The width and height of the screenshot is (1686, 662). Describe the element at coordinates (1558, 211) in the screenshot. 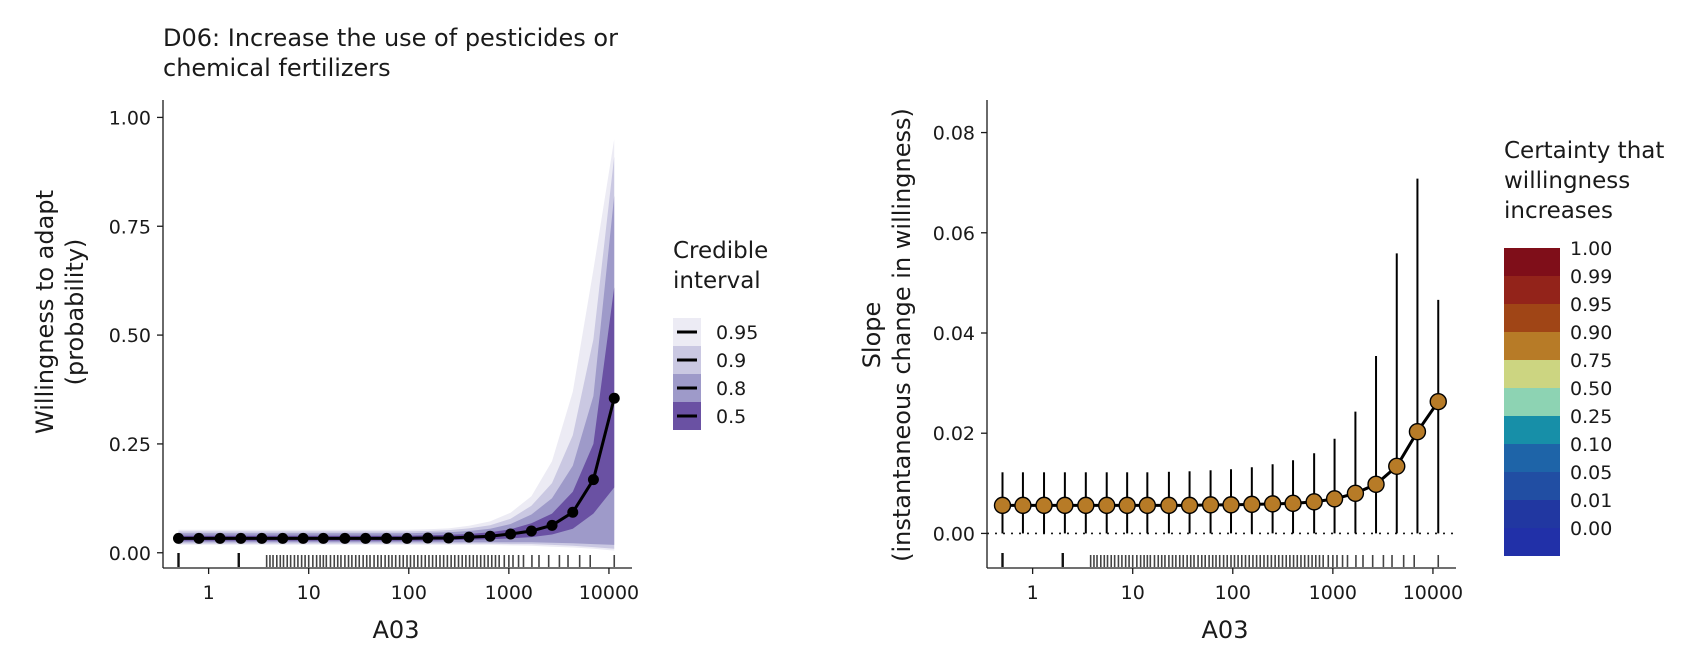

I see `legend-title-line-3: increases` at that location.